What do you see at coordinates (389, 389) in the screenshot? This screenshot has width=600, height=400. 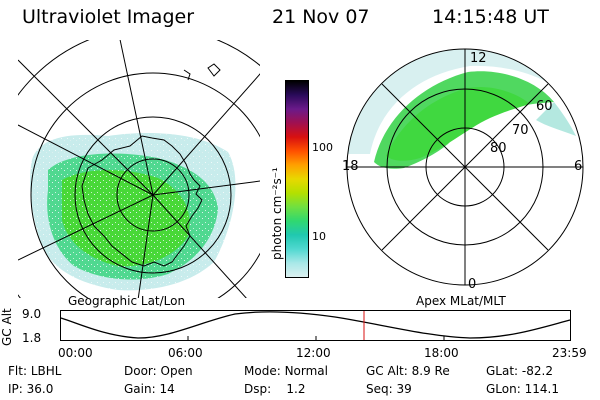 I see `status-seq: Seq: 39` at bounding box center [389, 389].